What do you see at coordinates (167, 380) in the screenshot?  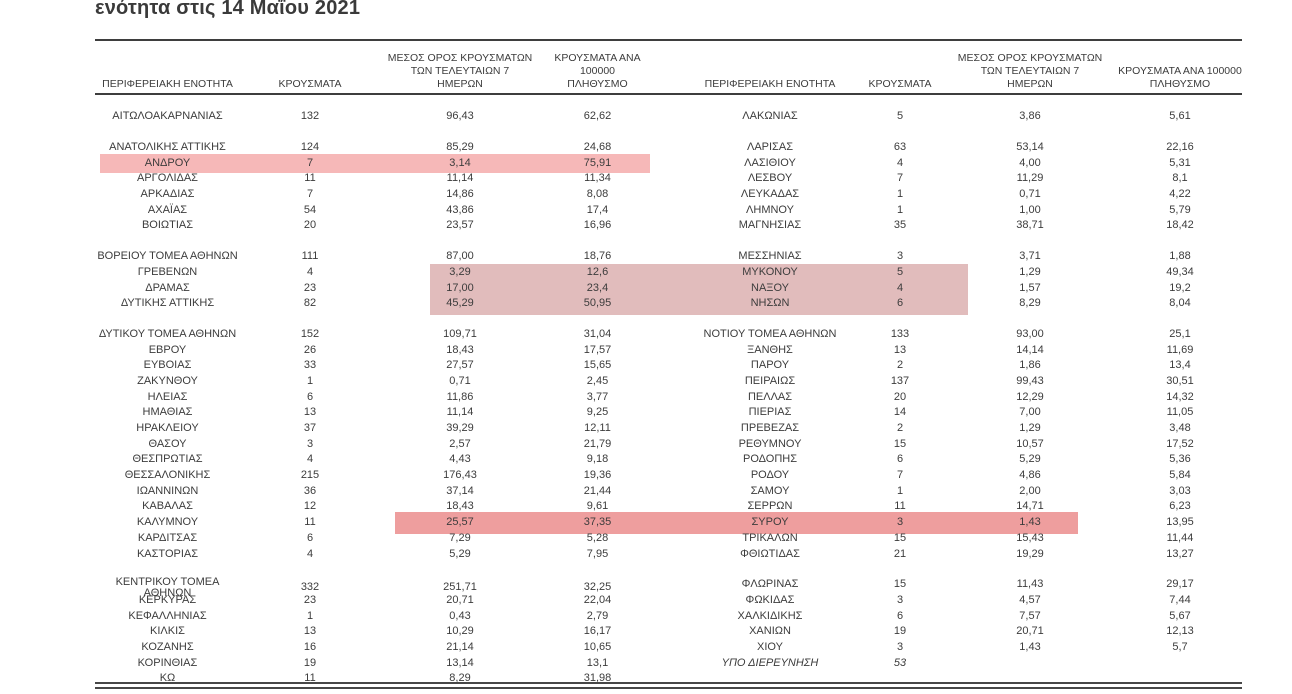 I see `cell-name: ΖΑΚΥΝΘΟΥ` at bounding box center [167, 380].